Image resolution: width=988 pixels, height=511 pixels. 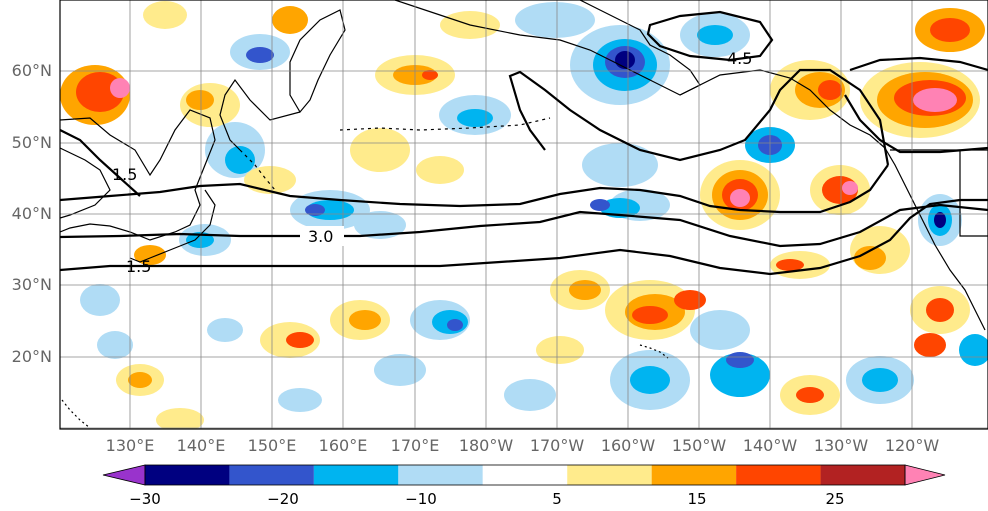 I want to click on coastline-kamchatka, so click(x=317, y=61).